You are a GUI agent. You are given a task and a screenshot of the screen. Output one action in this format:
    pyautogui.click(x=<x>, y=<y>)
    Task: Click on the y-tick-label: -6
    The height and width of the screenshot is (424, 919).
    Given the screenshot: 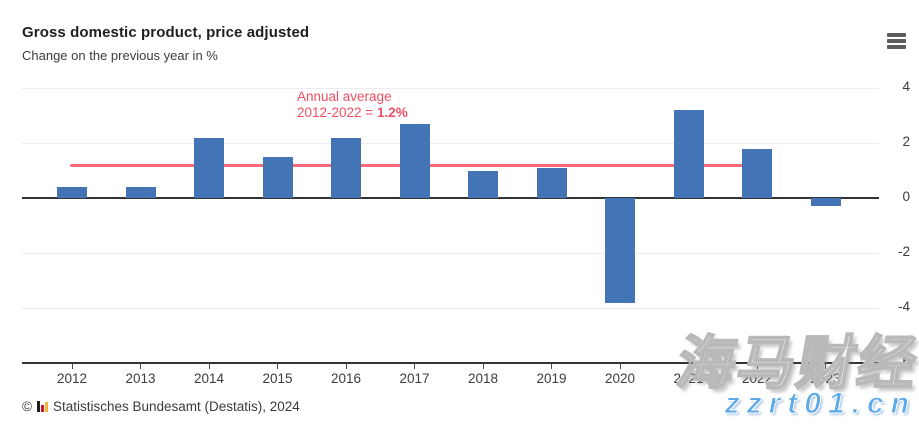 What is the action you would take?
    pyautogui.click(x=903, y=361)
    